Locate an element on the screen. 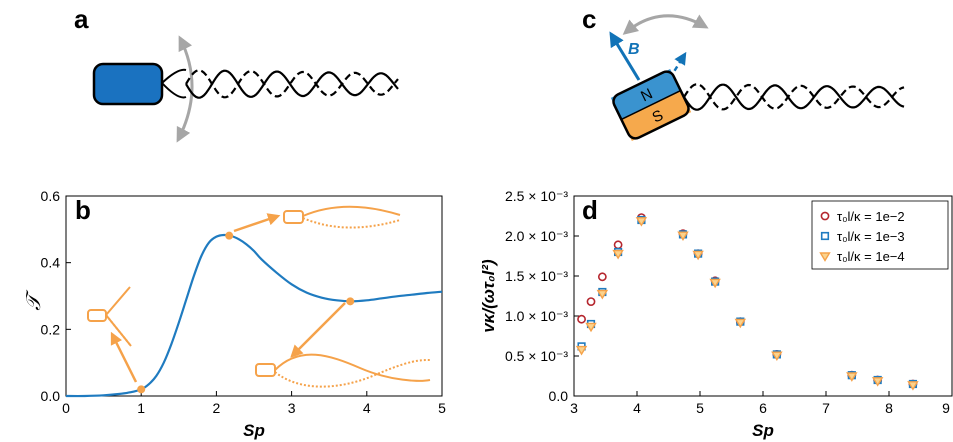  inset-arrow-valley is located at coordinates (318, 330).